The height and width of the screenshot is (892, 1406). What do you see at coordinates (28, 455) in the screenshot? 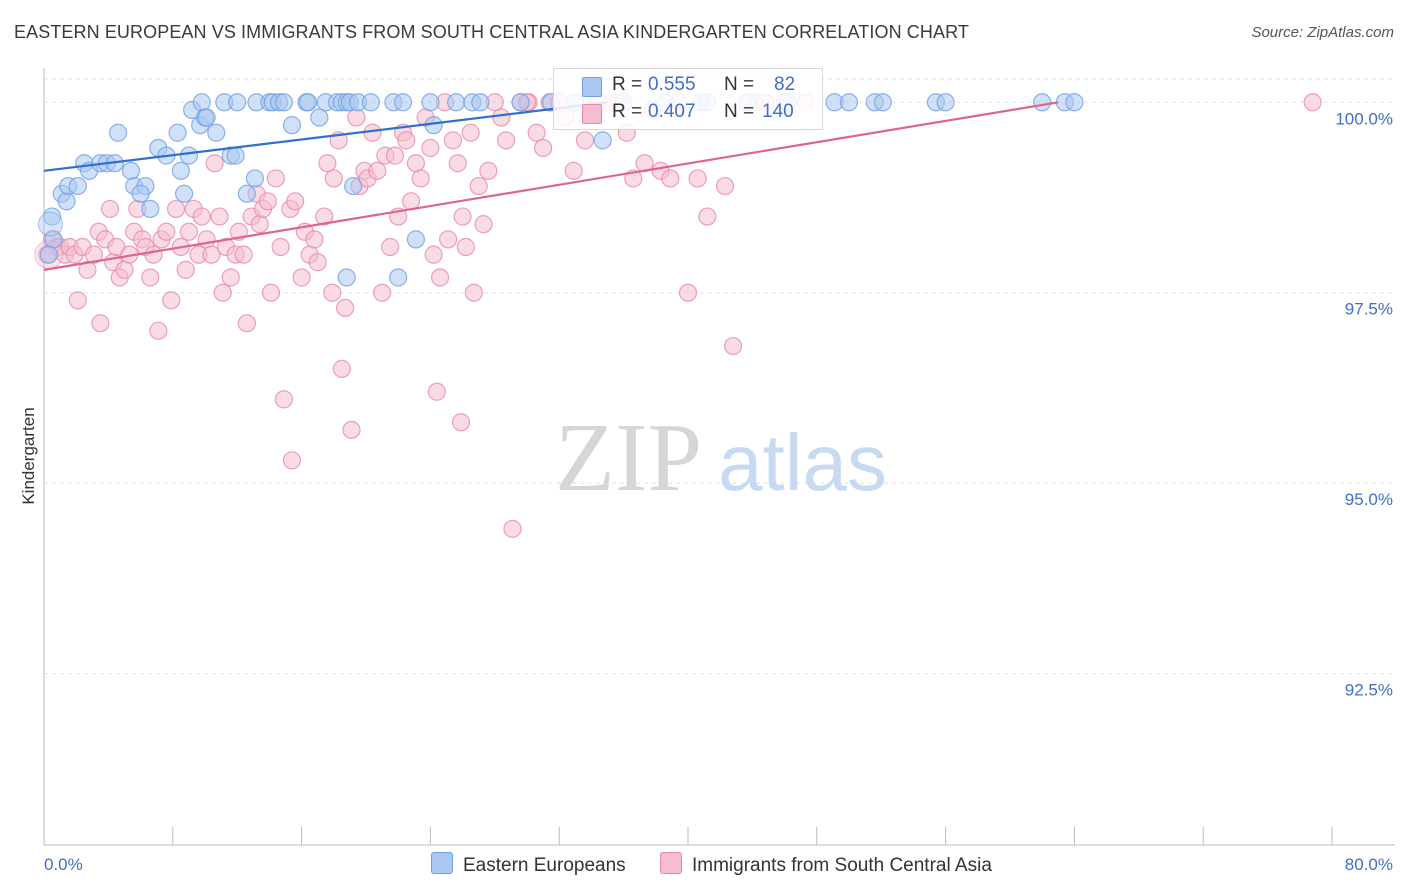
I see `y-axis-title: Kindergarten` at bounding box center [28, 455].